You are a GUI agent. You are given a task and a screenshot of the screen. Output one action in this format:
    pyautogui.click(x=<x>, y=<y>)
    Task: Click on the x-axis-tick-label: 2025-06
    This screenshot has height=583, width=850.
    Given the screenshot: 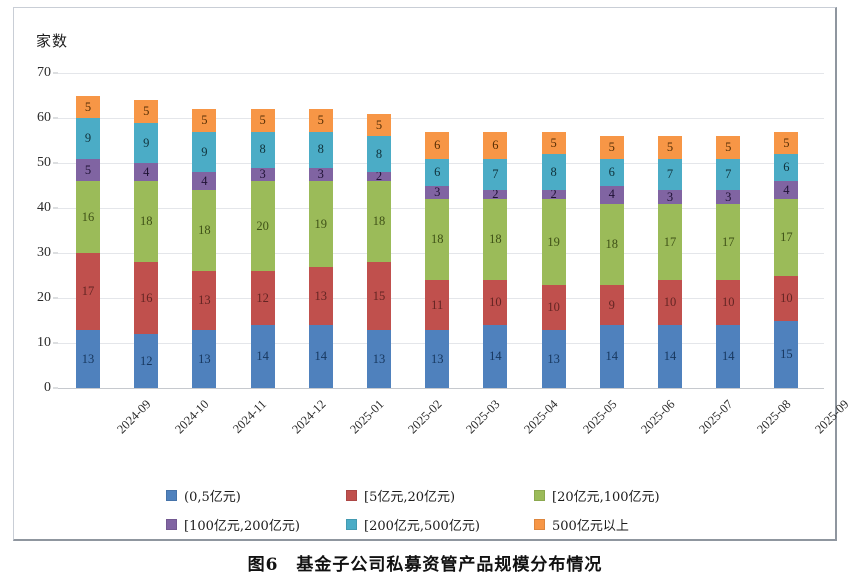 What is the action you would take?
    pyautogui.click(x=658, y=417)
    